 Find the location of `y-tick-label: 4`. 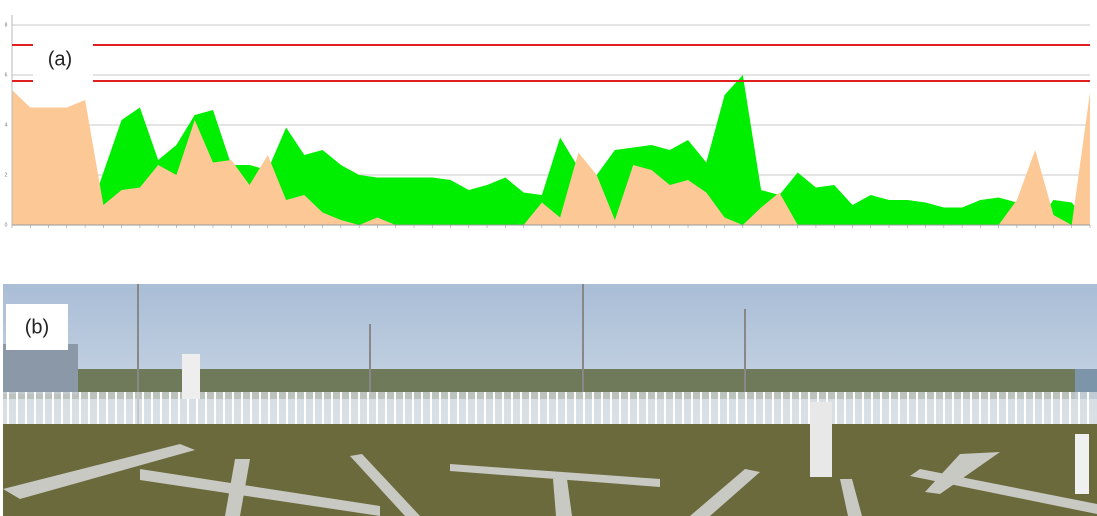

y-tick-label: 4 is located at coordinates (6, 125).